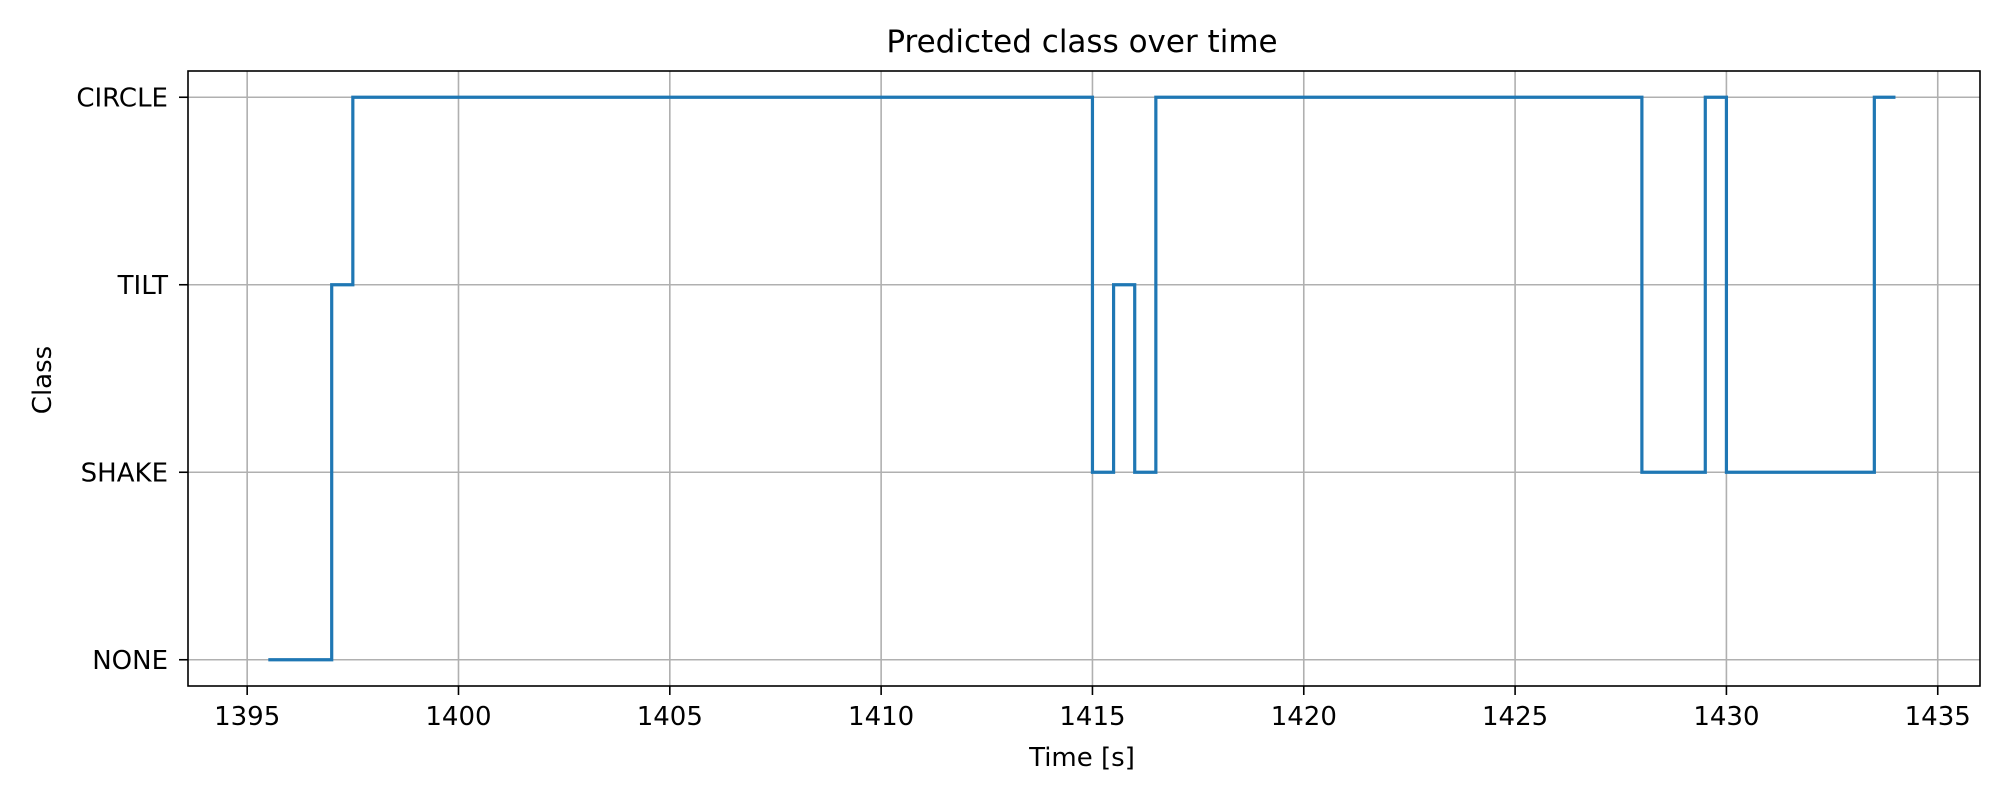  I want to click on y-tick-label: NONE, so click(130, 661).